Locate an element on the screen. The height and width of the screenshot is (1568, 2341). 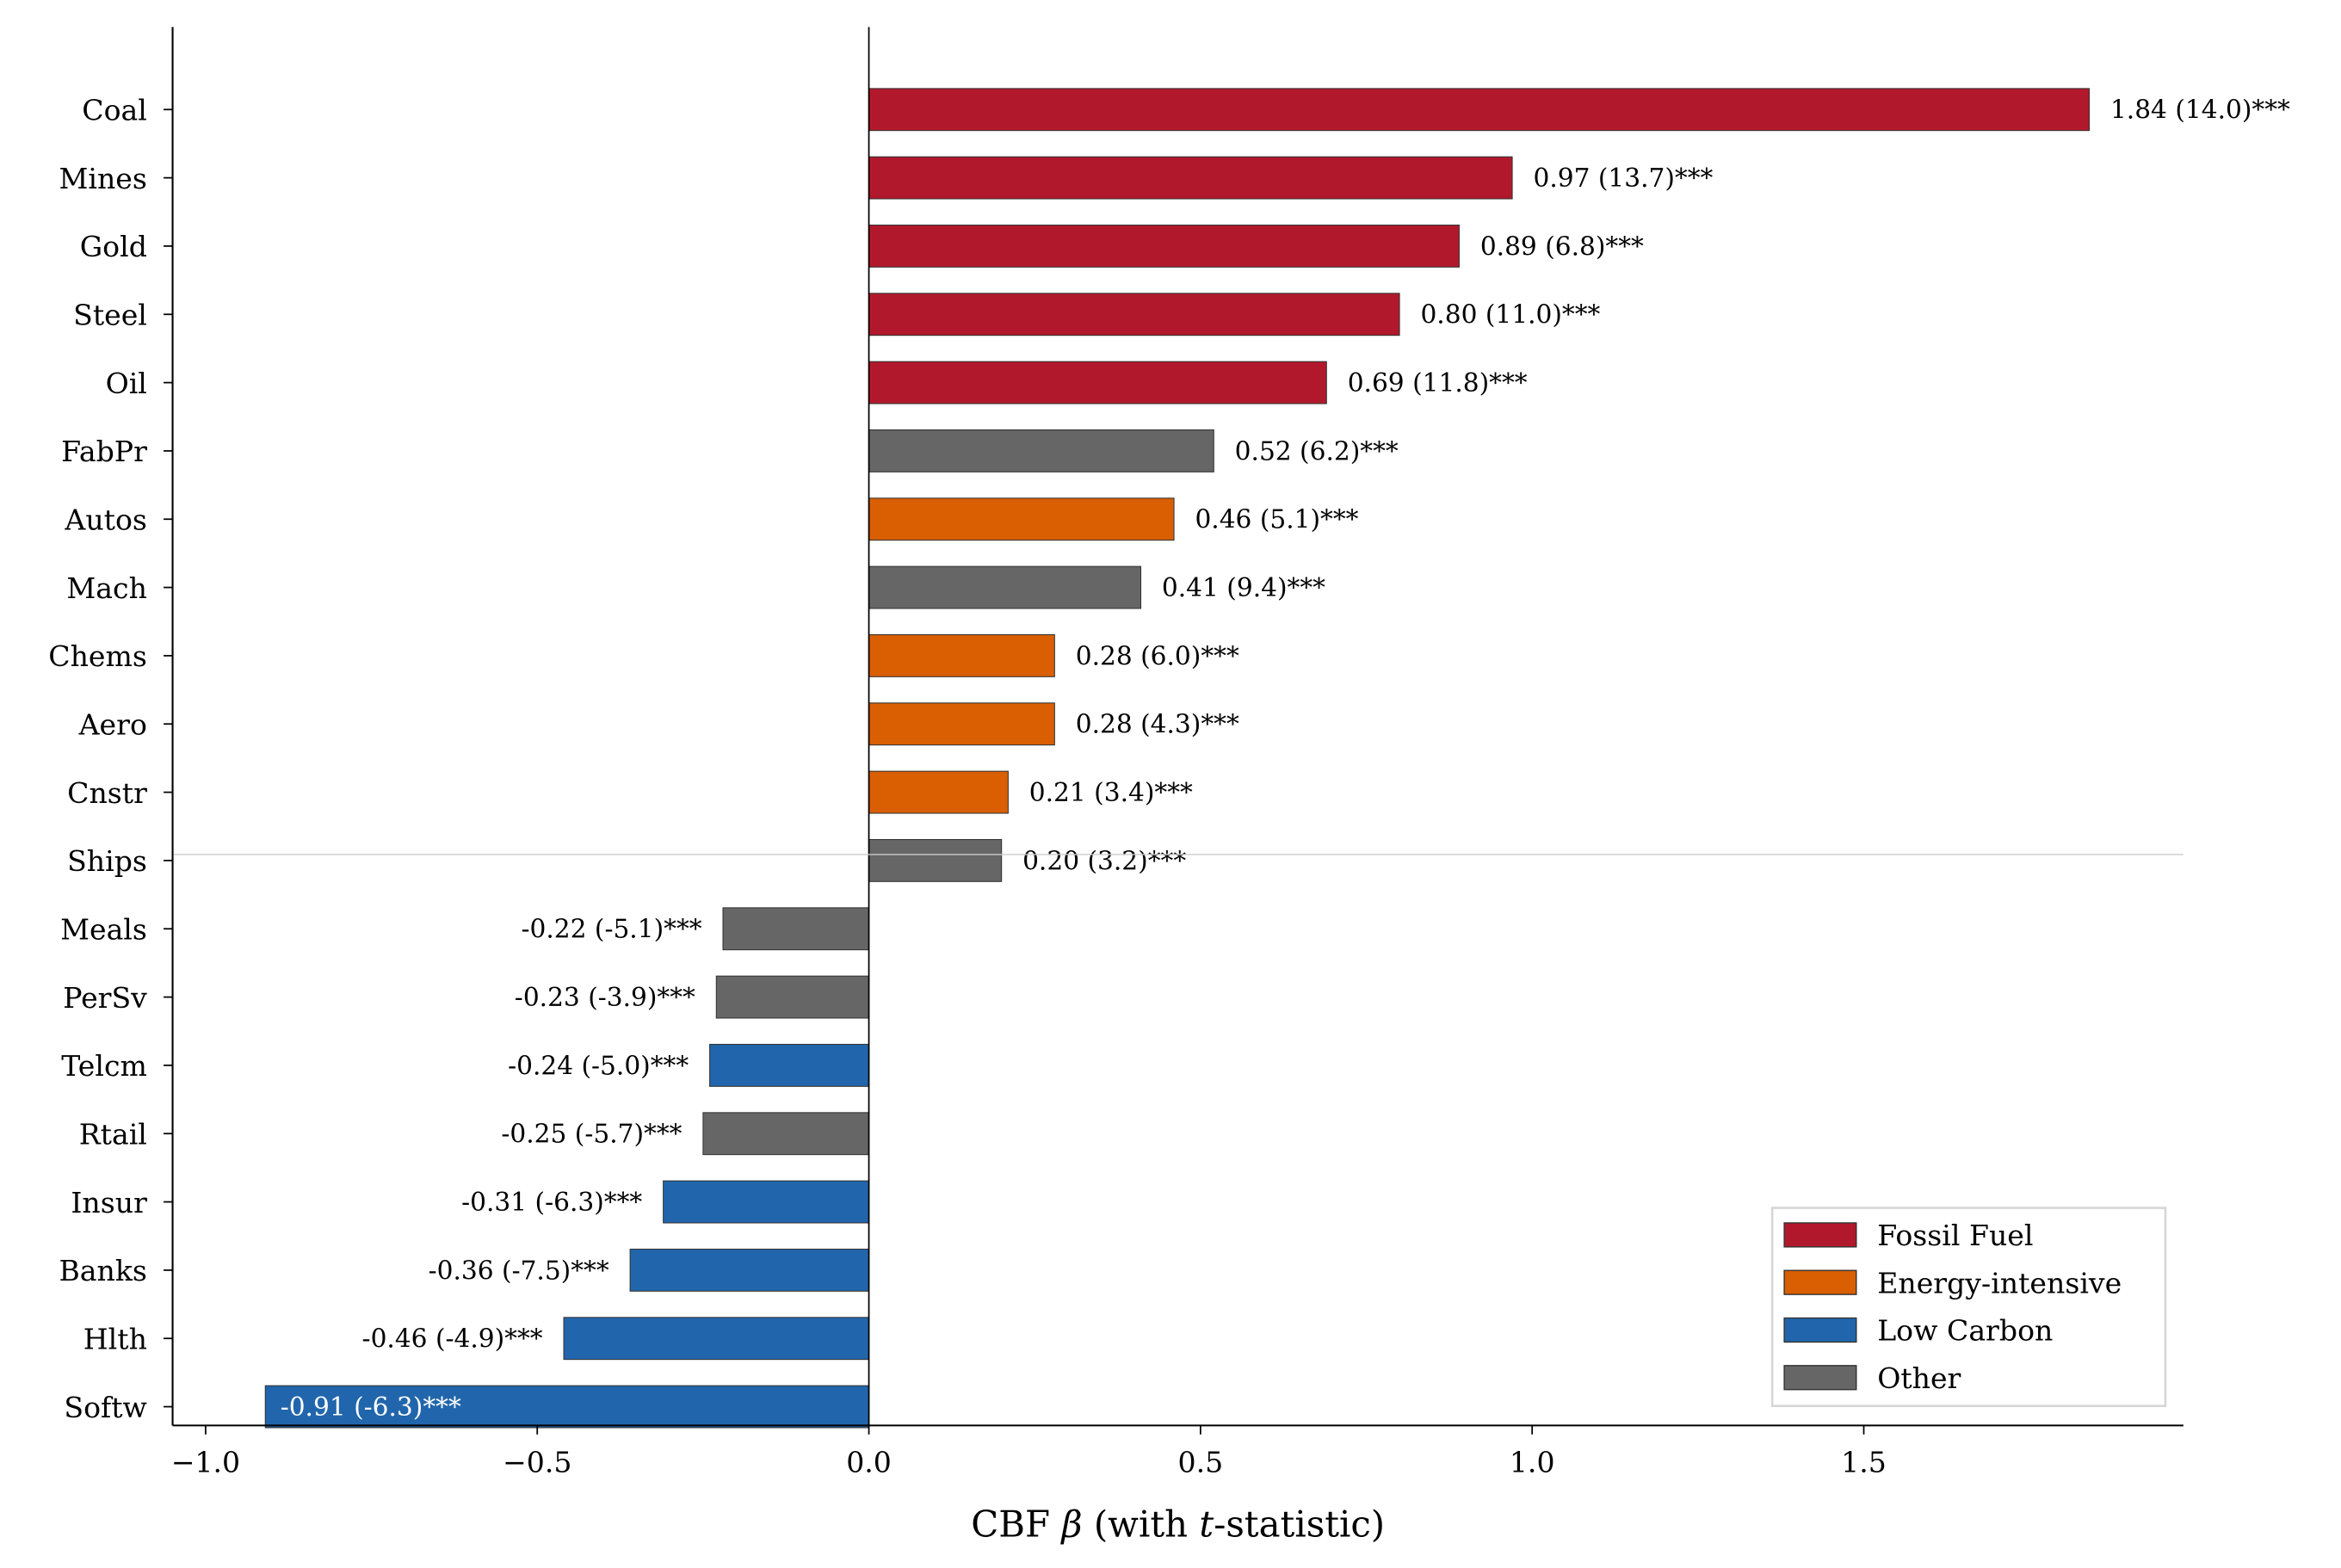
data-label-coal: 1.84 (14.0)*** is located at coordinates (2200, 110).